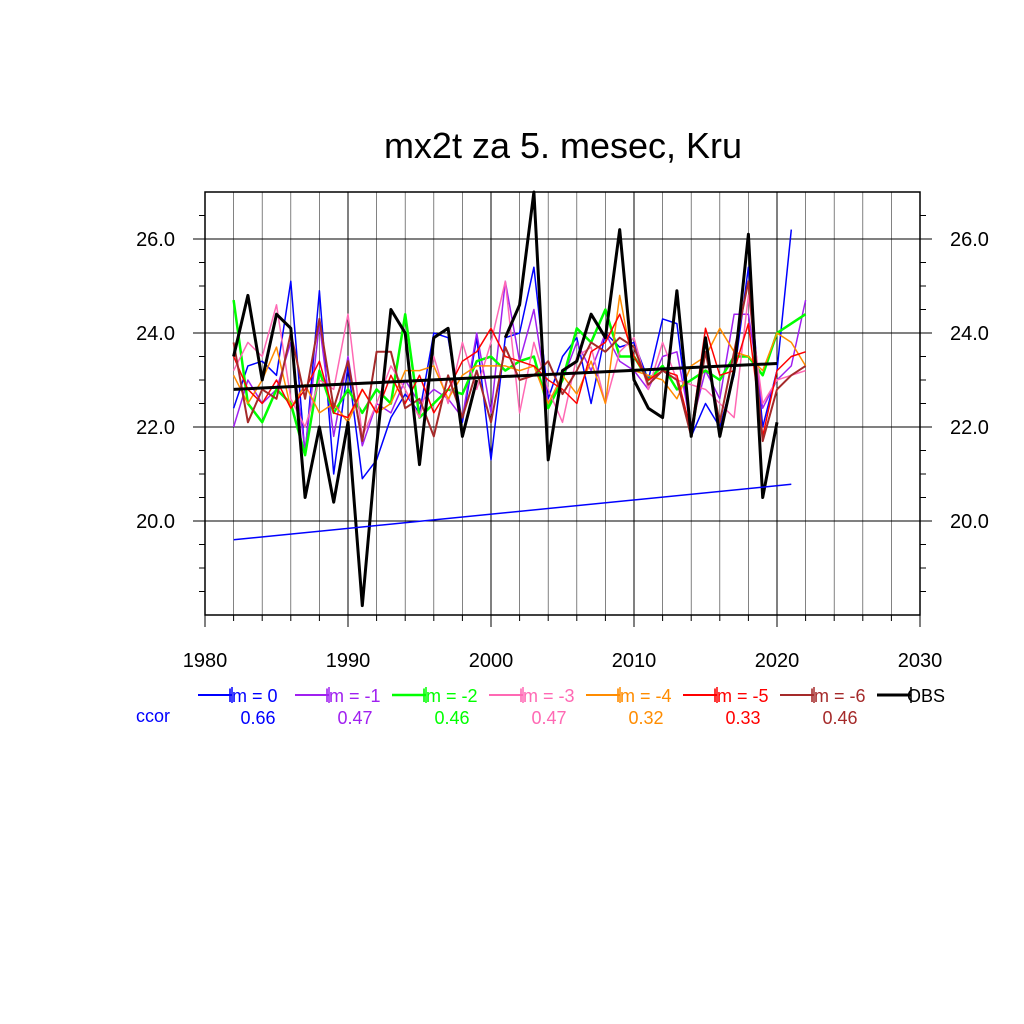 The width and height of the screenshot is (1024, 1024). What do you see at coordinates (926, 696) in the screenshot?
I see `legend-label: OBS` at bounding box center [926, 696].